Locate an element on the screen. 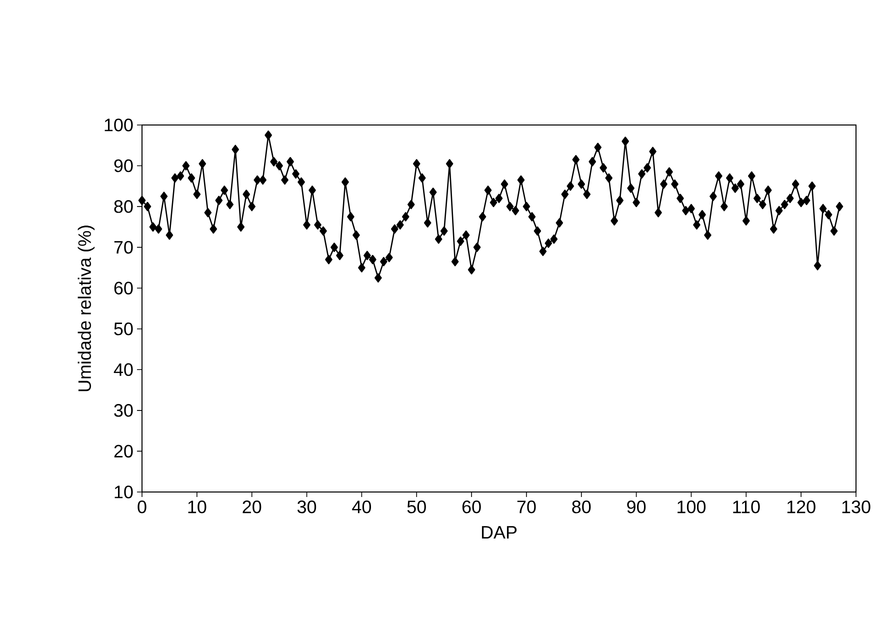 The width and height of the screenshot is (885, 617). y-tick-label: 10 is located at coordinates (123, 492).